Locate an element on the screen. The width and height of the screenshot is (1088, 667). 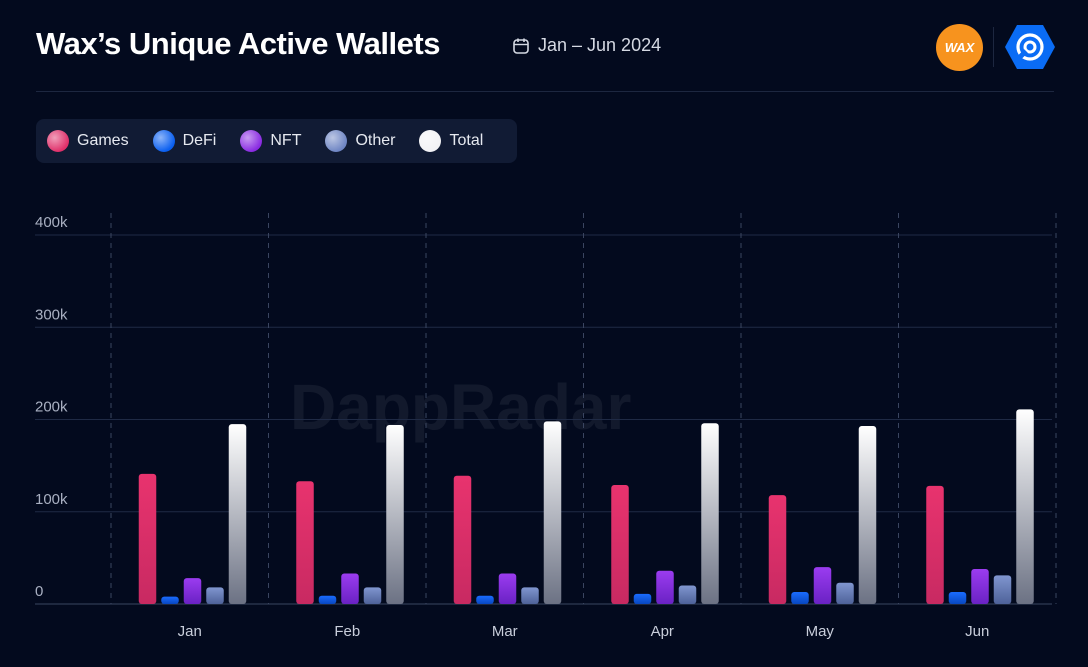
dappradar-logo-icon is located at coordinates (1030, 47).